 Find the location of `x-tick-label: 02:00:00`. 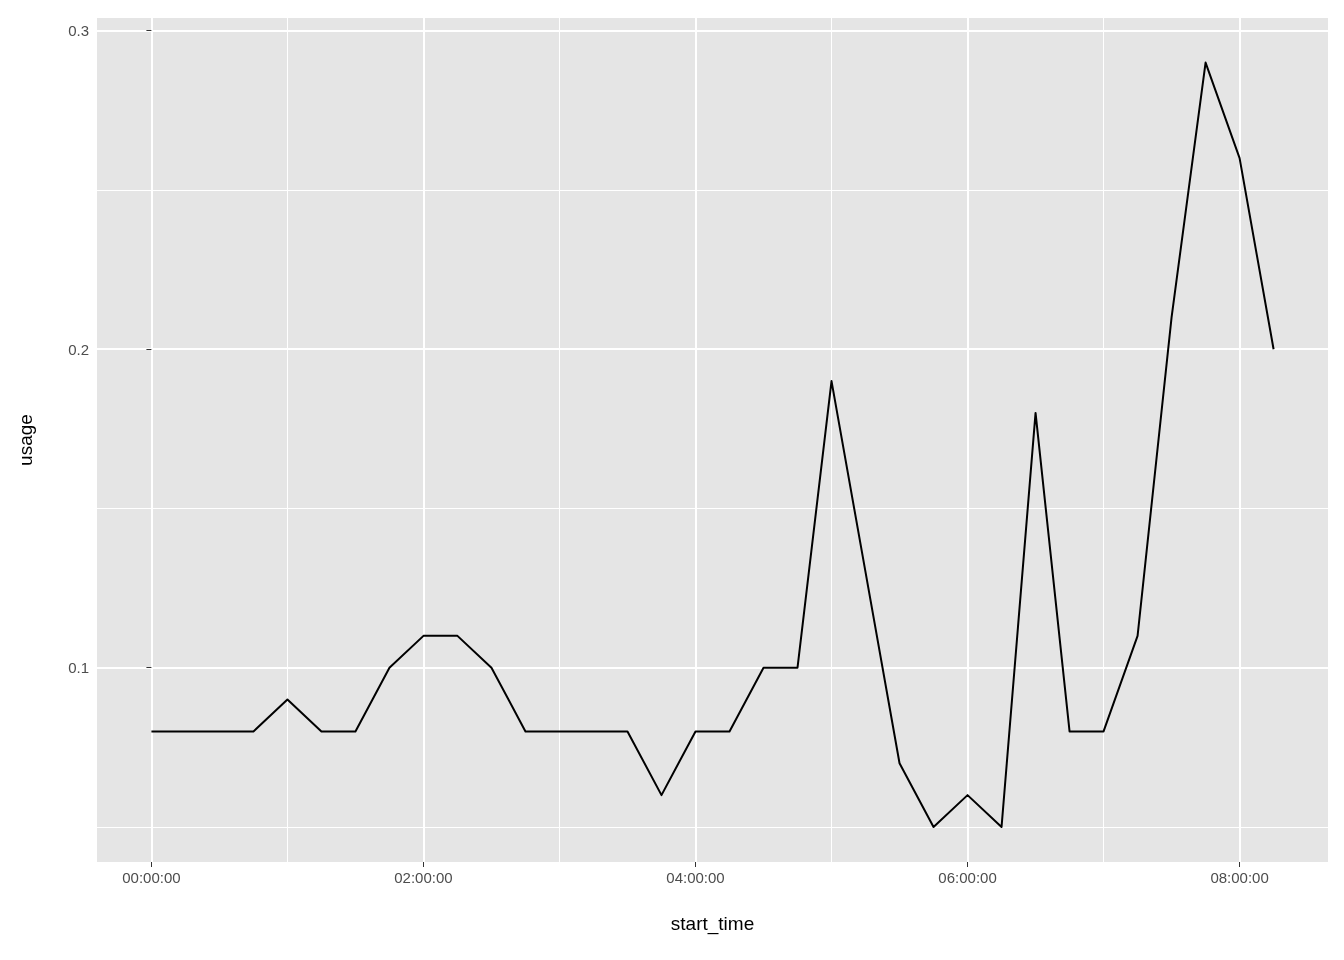

x-tick-label: 02:00:00 is located at coordinates (423, 877).